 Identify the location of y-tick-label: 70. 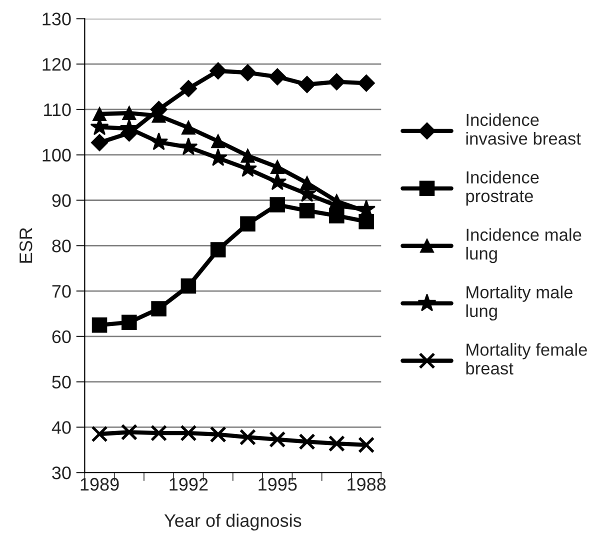
(61, 291).